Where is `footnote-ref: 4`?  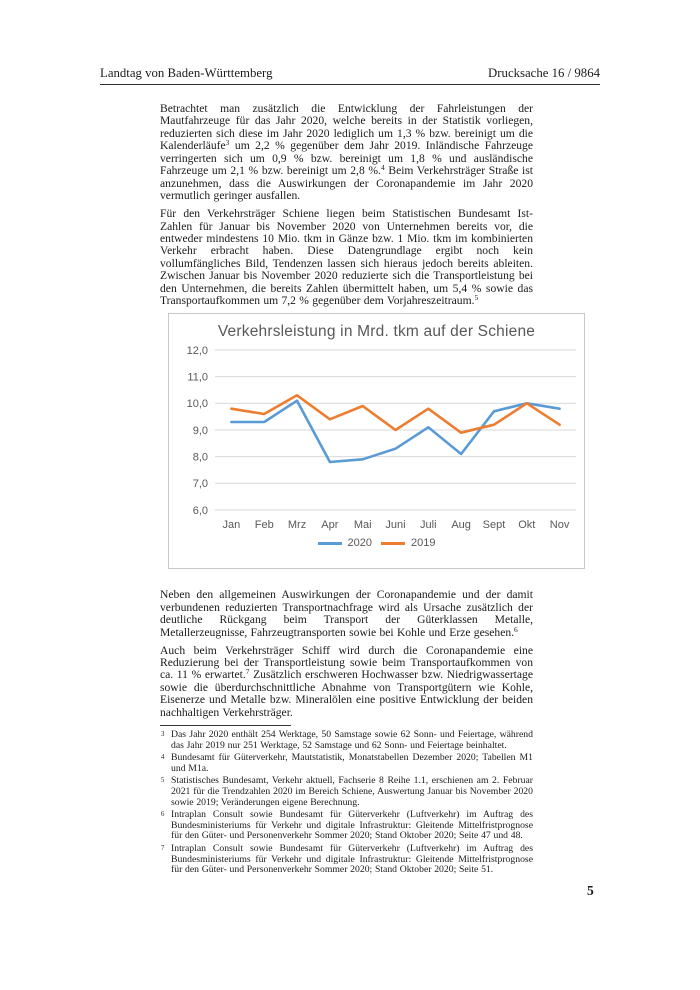 footnote-ref: 4 is located at coordinates (382, 168).